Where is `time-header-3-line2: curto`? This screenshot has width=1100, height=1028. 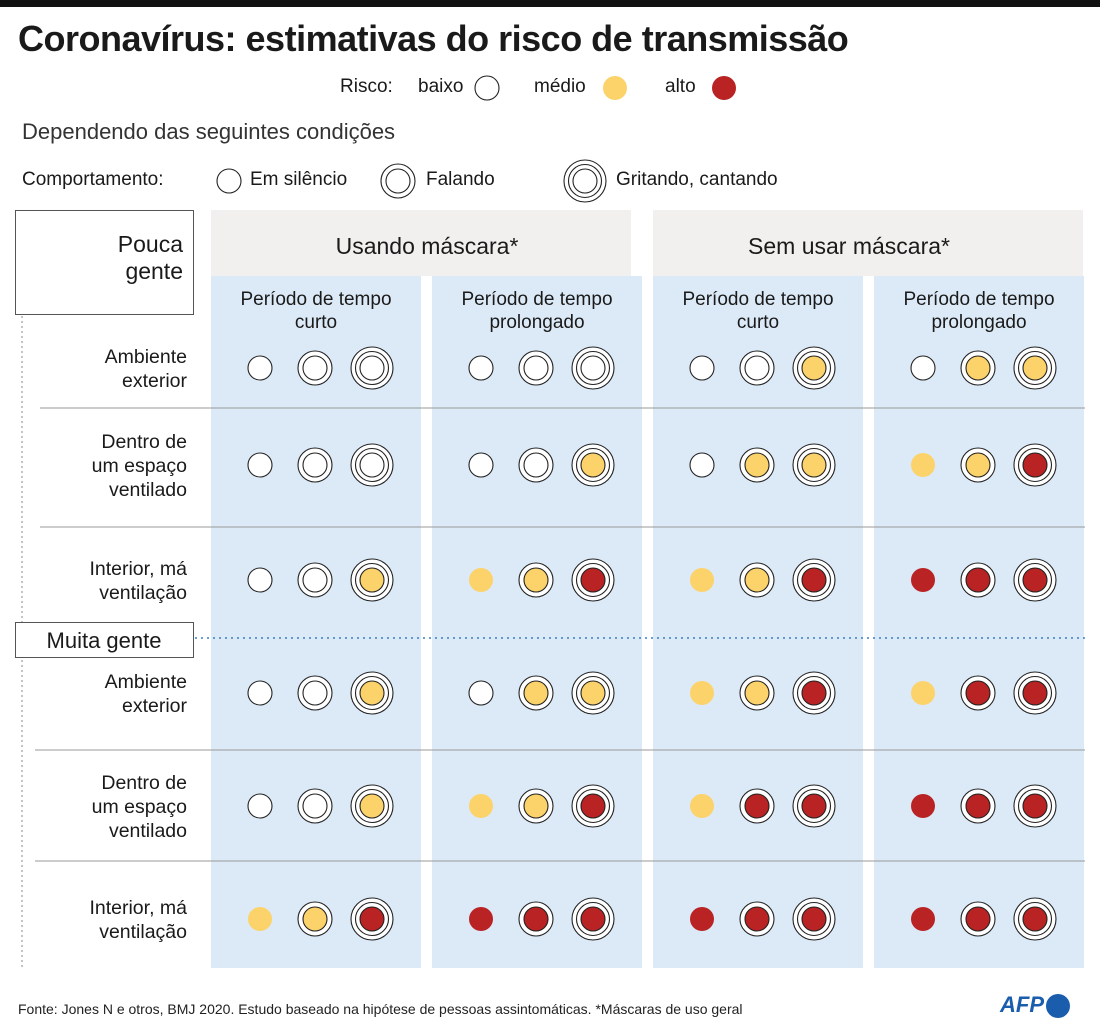
time-header-3-line2: curto is located at coordinates (758, 322).